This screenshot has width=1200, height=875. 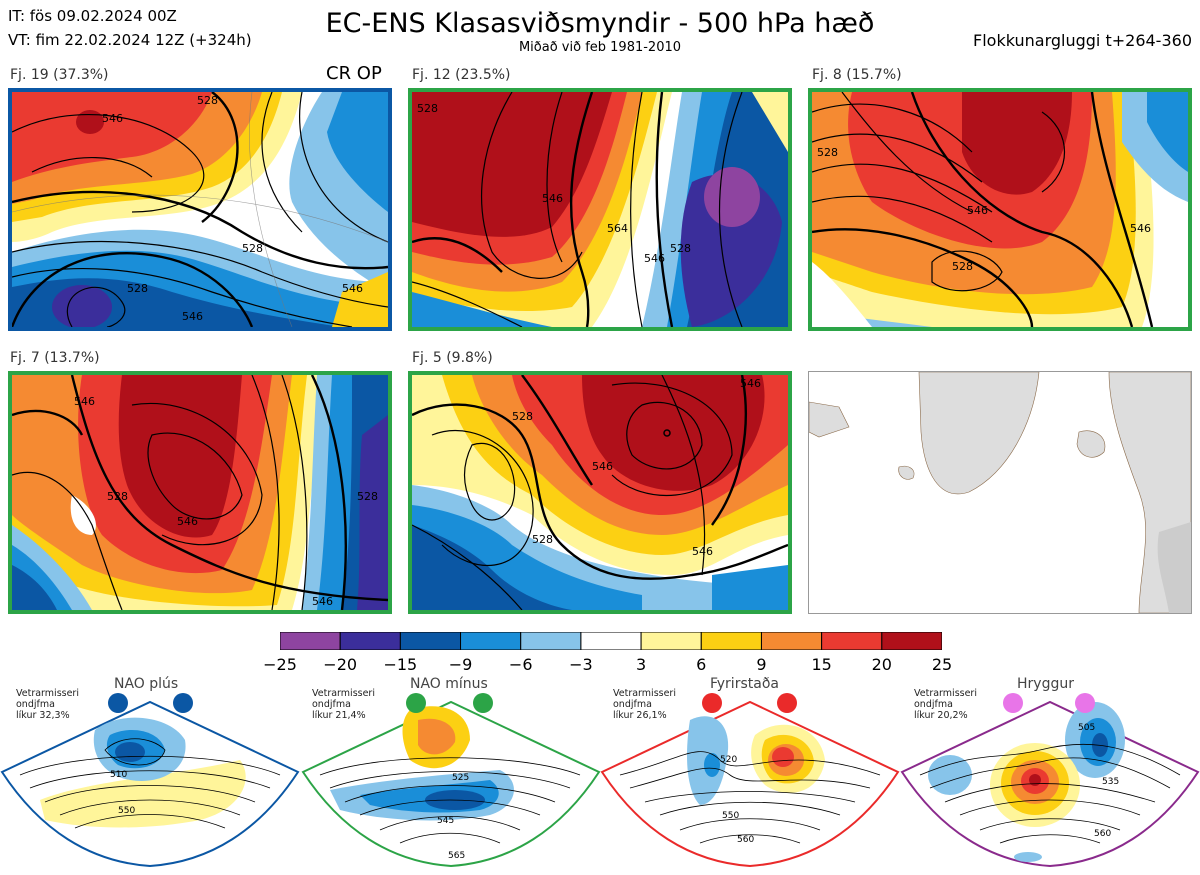 I want to click on colorbar, so click(x=611, y=641).